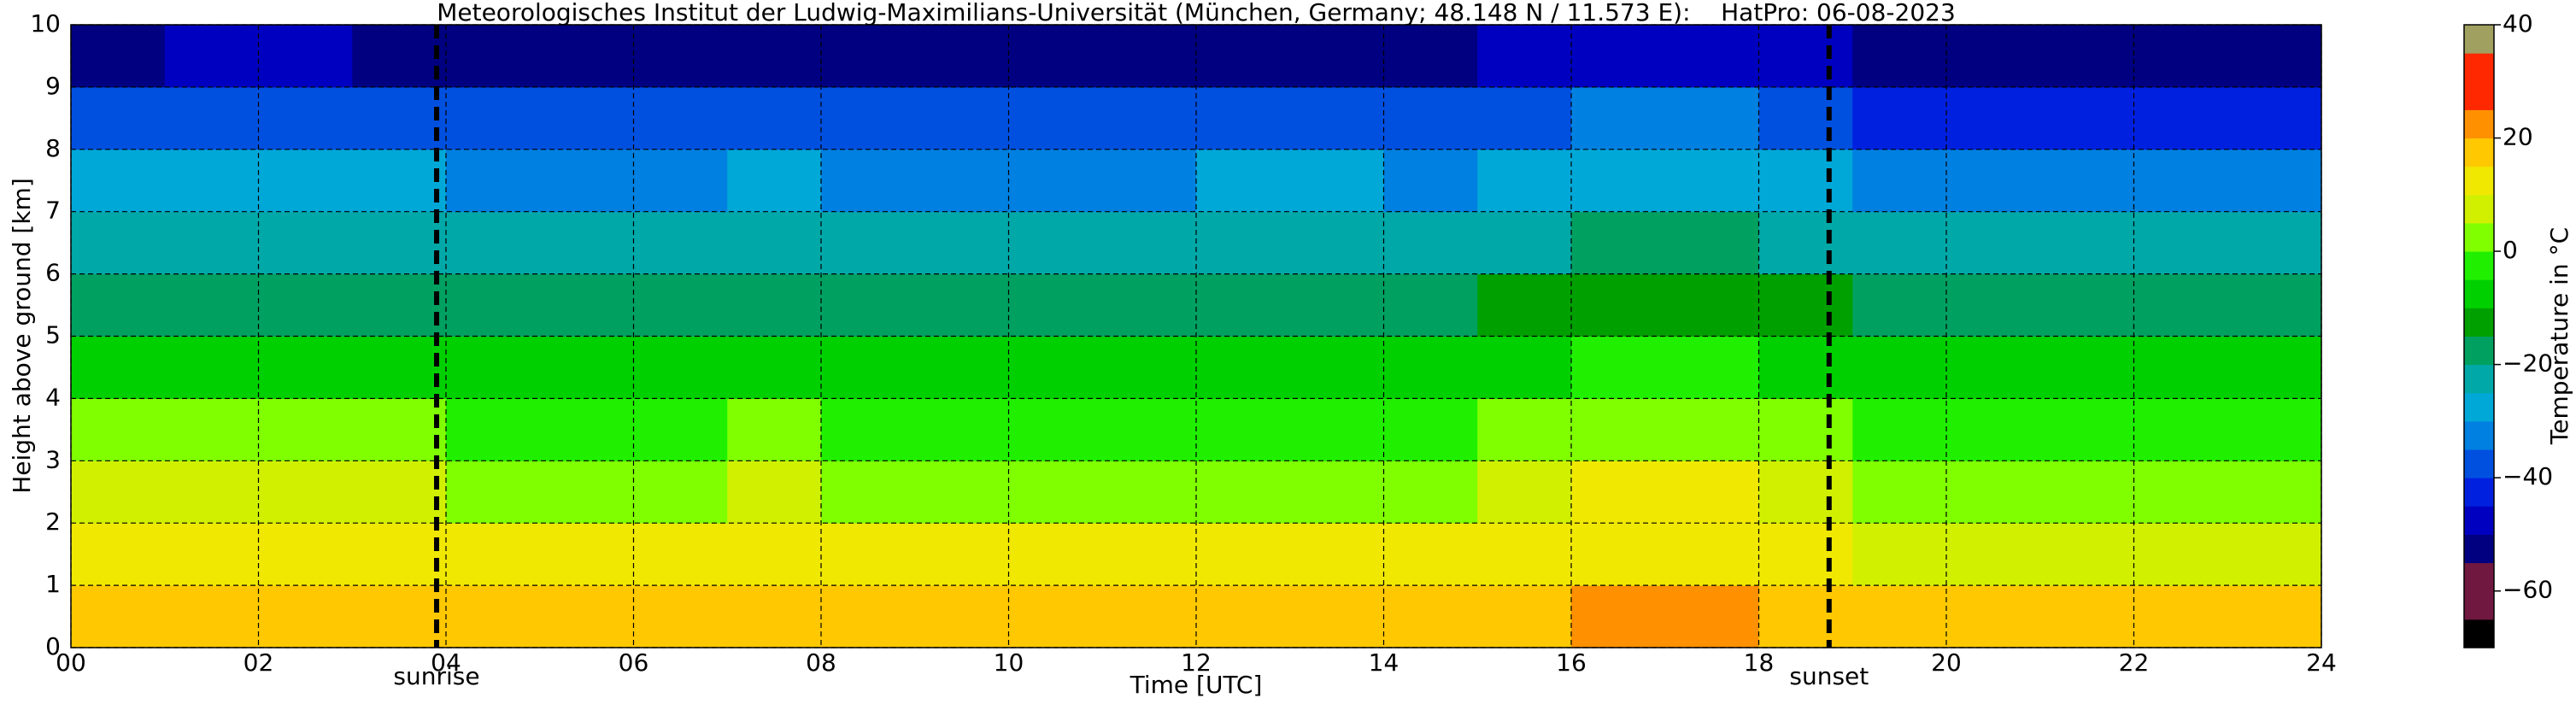 This screenshot has height=704, width=2576. Describe the element at coordinates (2479, 336) in the screenshot. I see `colorbar-frame` at that location.